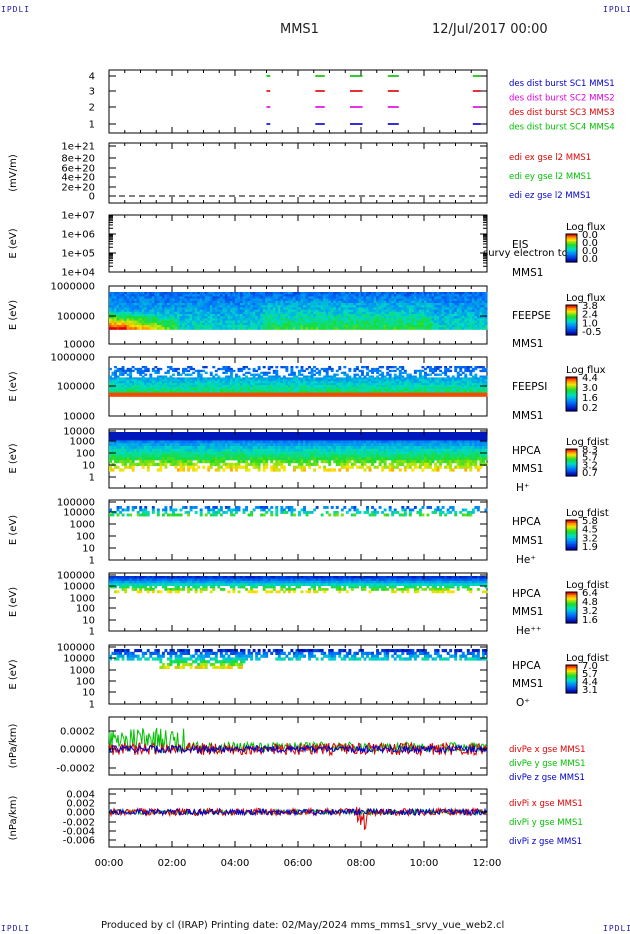  I want to click on legend-entry: des dist burst SC3 MMS3, so click(562, 113).